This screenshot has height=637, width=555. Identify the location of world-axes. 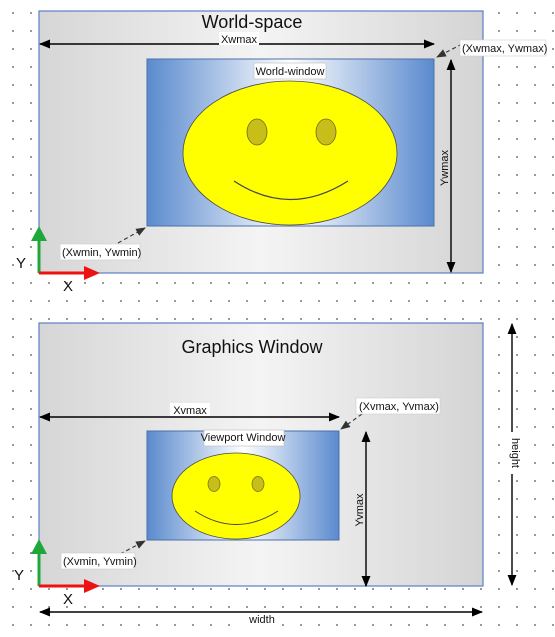
(65, 253).